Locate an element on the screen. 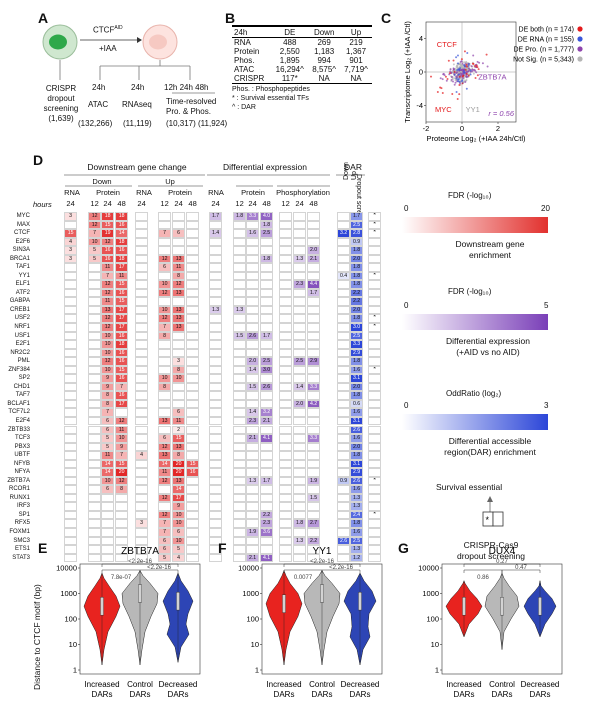  timecourse-label-line1: Time-resolved is located at coordinates (191, 101).